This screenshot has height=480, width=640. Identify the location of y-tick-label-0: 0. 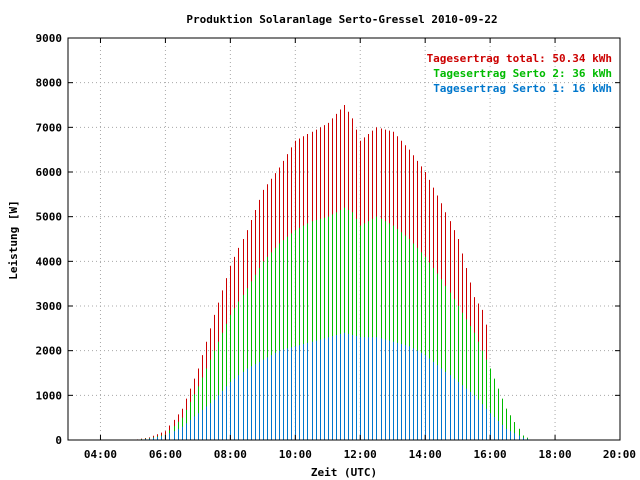
(58, 440).